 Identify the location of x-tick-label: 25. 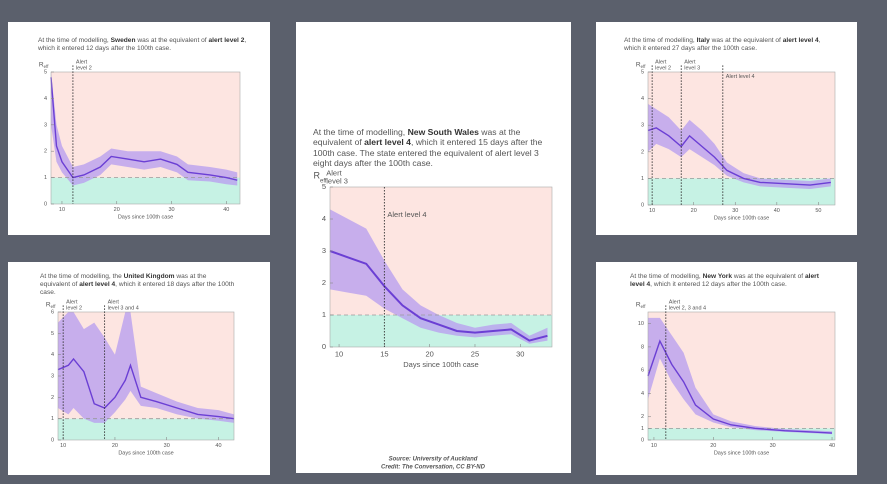
(475, 353).